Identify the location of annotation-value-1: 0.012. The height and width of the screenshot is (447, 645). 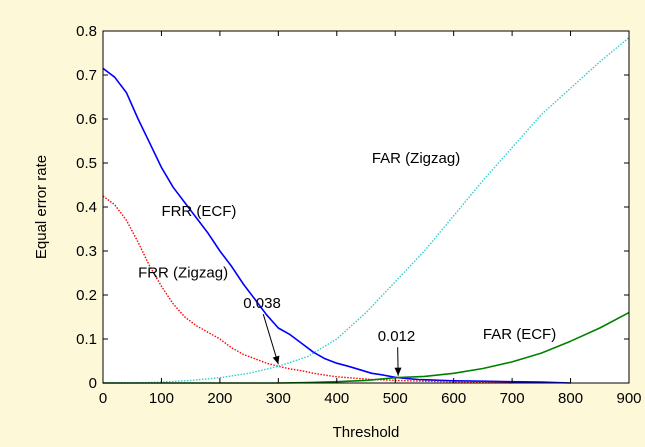
(397, 336).